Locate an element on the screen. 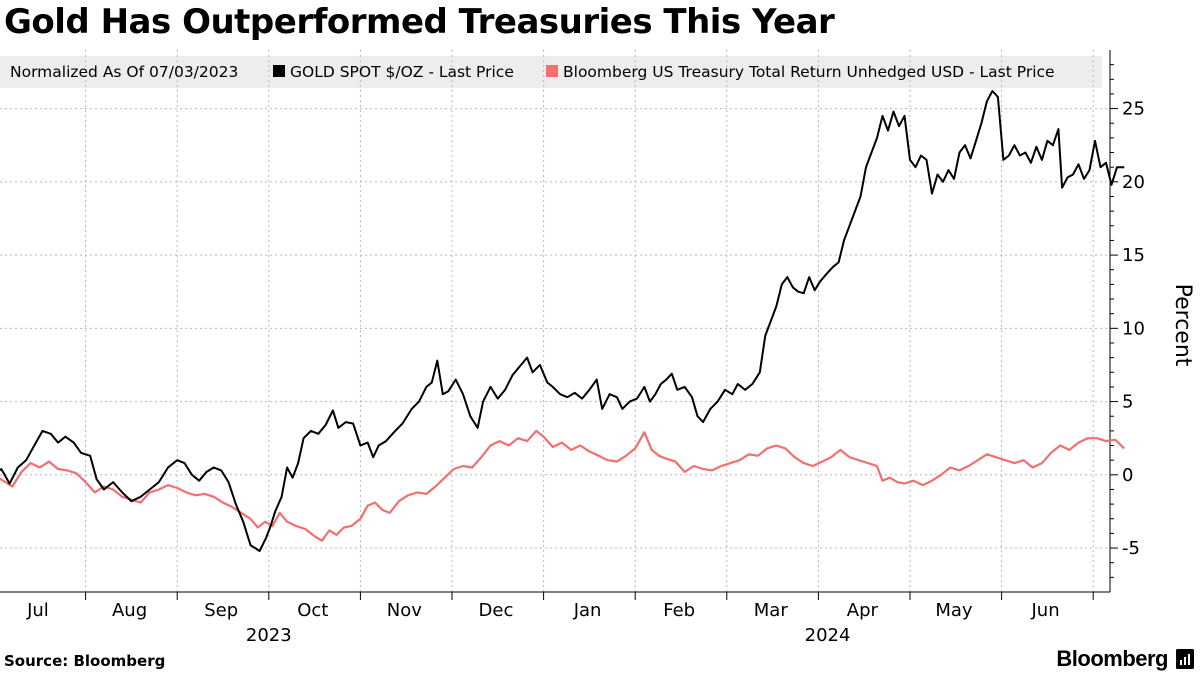 This screenshot has width=1200, height=675. legend-label-gold: GOLD SPOT $/OZ - Last Price is located at coordinates (402, 72).